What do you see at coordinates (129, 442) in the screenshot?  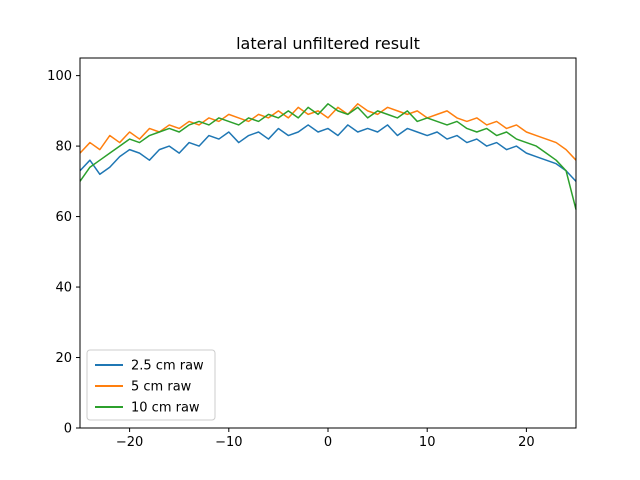 I see `x-tick-label: −20` at bounding box center [129, 442].